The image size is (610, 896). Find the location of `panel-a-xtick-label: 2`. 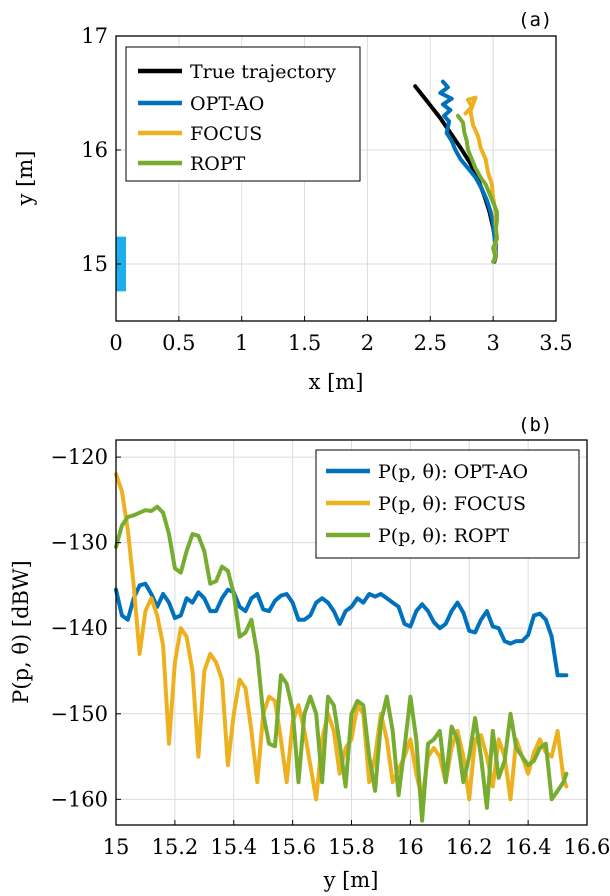

panel-a-xtick-label: 2 is located at coordinates (367, 343).